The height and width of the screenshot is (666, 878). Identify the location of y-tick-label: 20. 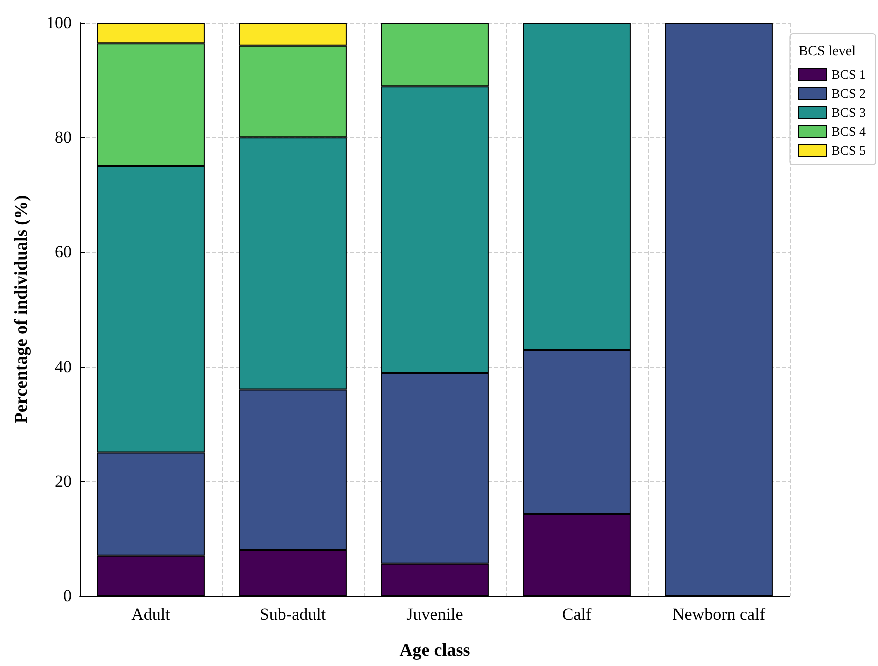
(63, 481).